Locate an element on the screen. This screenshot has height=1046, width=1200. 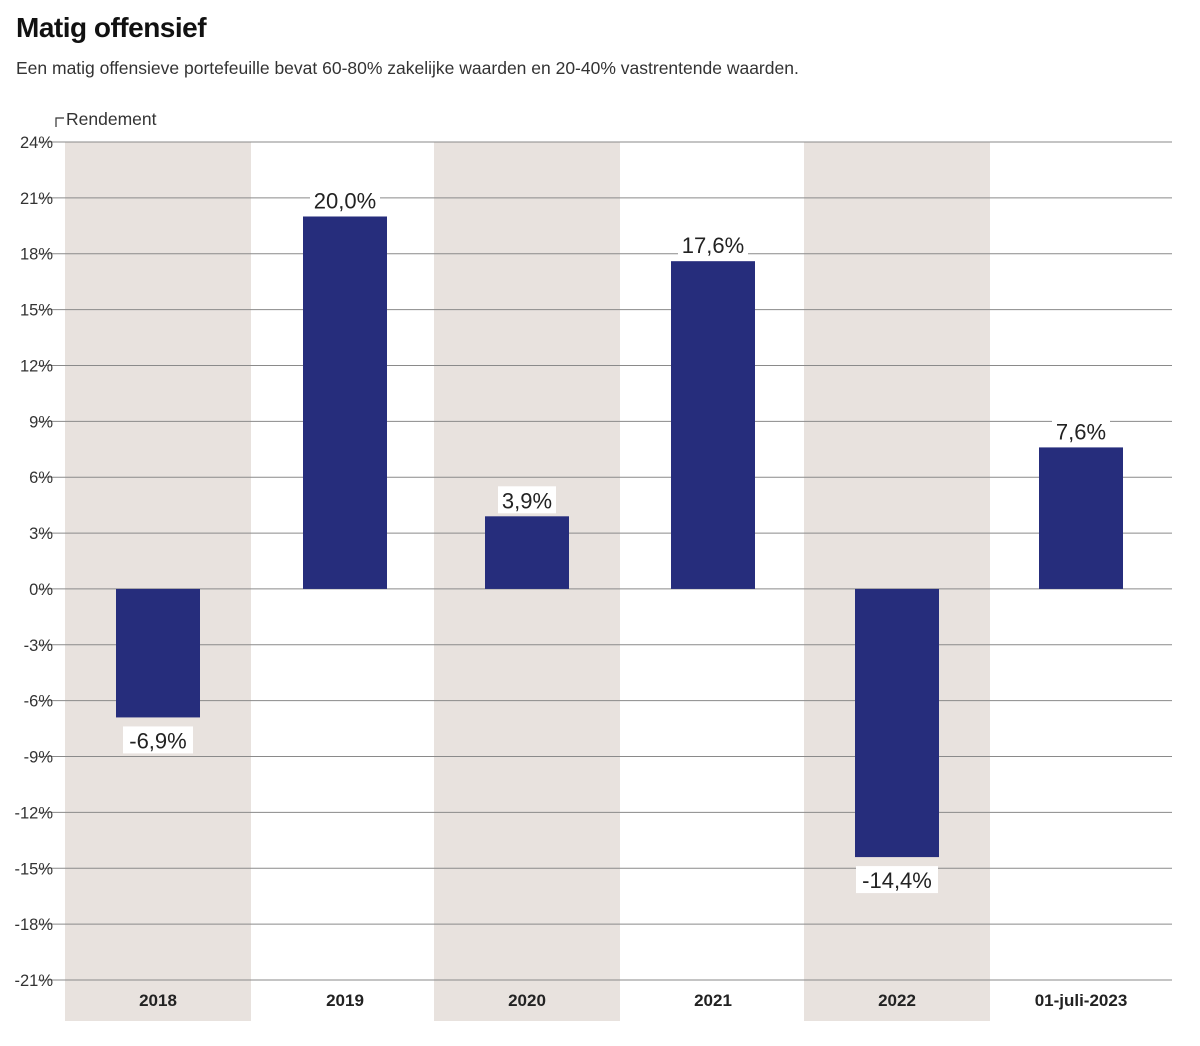
y-tick-label: -12% is located at coordinates (33, 813).